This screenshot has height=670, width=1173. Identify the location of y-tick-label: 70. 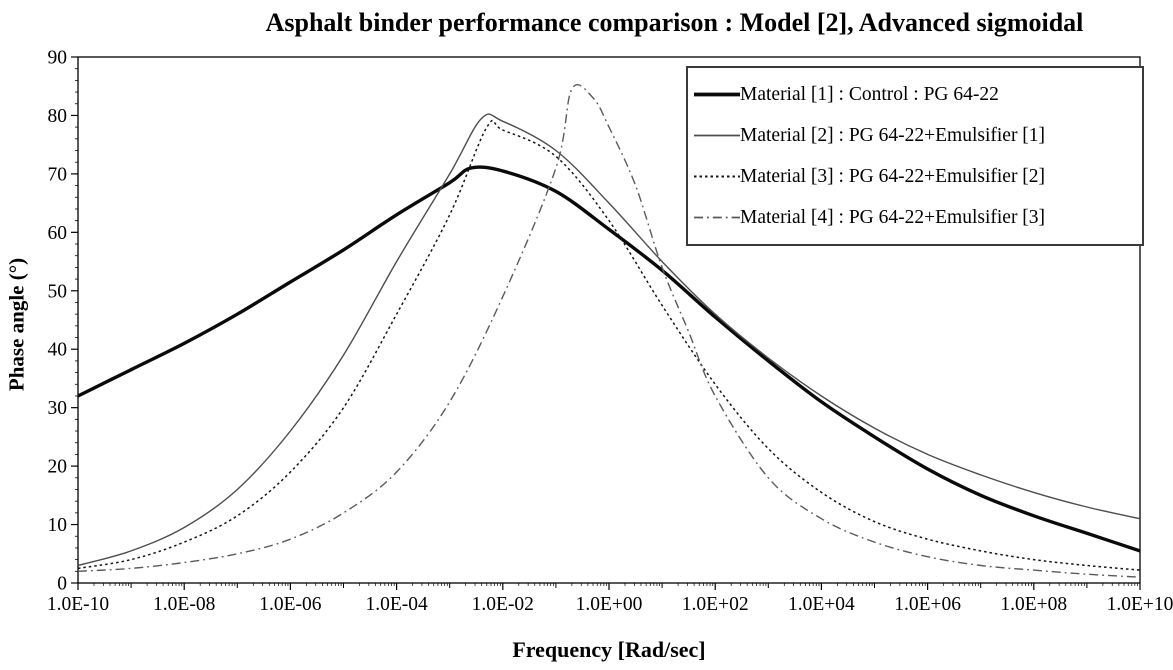
(58, 174).